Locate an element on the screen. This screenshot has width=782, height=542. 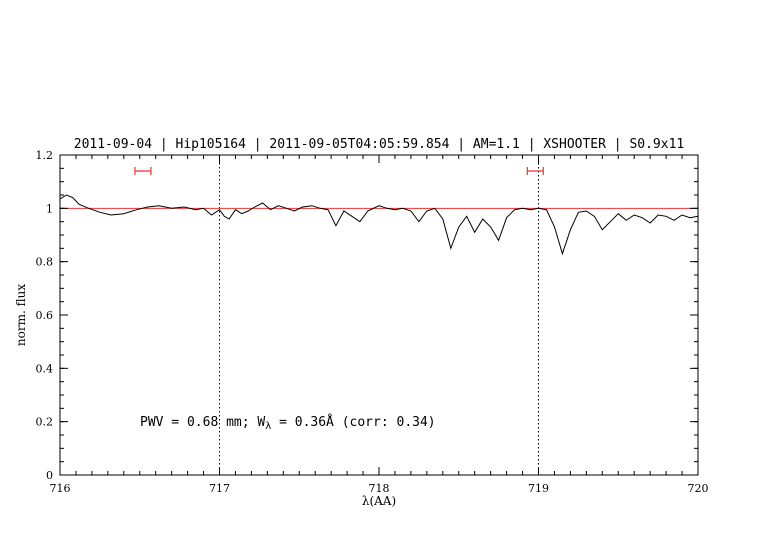
y-tick-label: 1 is located at coordinates (49, 208).